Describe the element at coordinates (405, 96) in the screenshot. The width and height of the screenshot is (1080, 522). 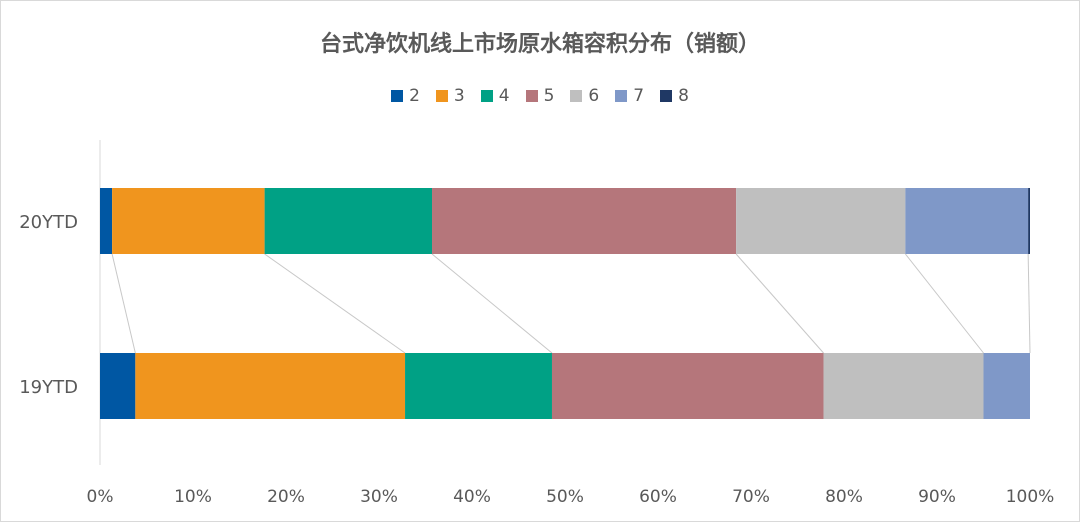
I see `legend-item-2: 2` at that location.